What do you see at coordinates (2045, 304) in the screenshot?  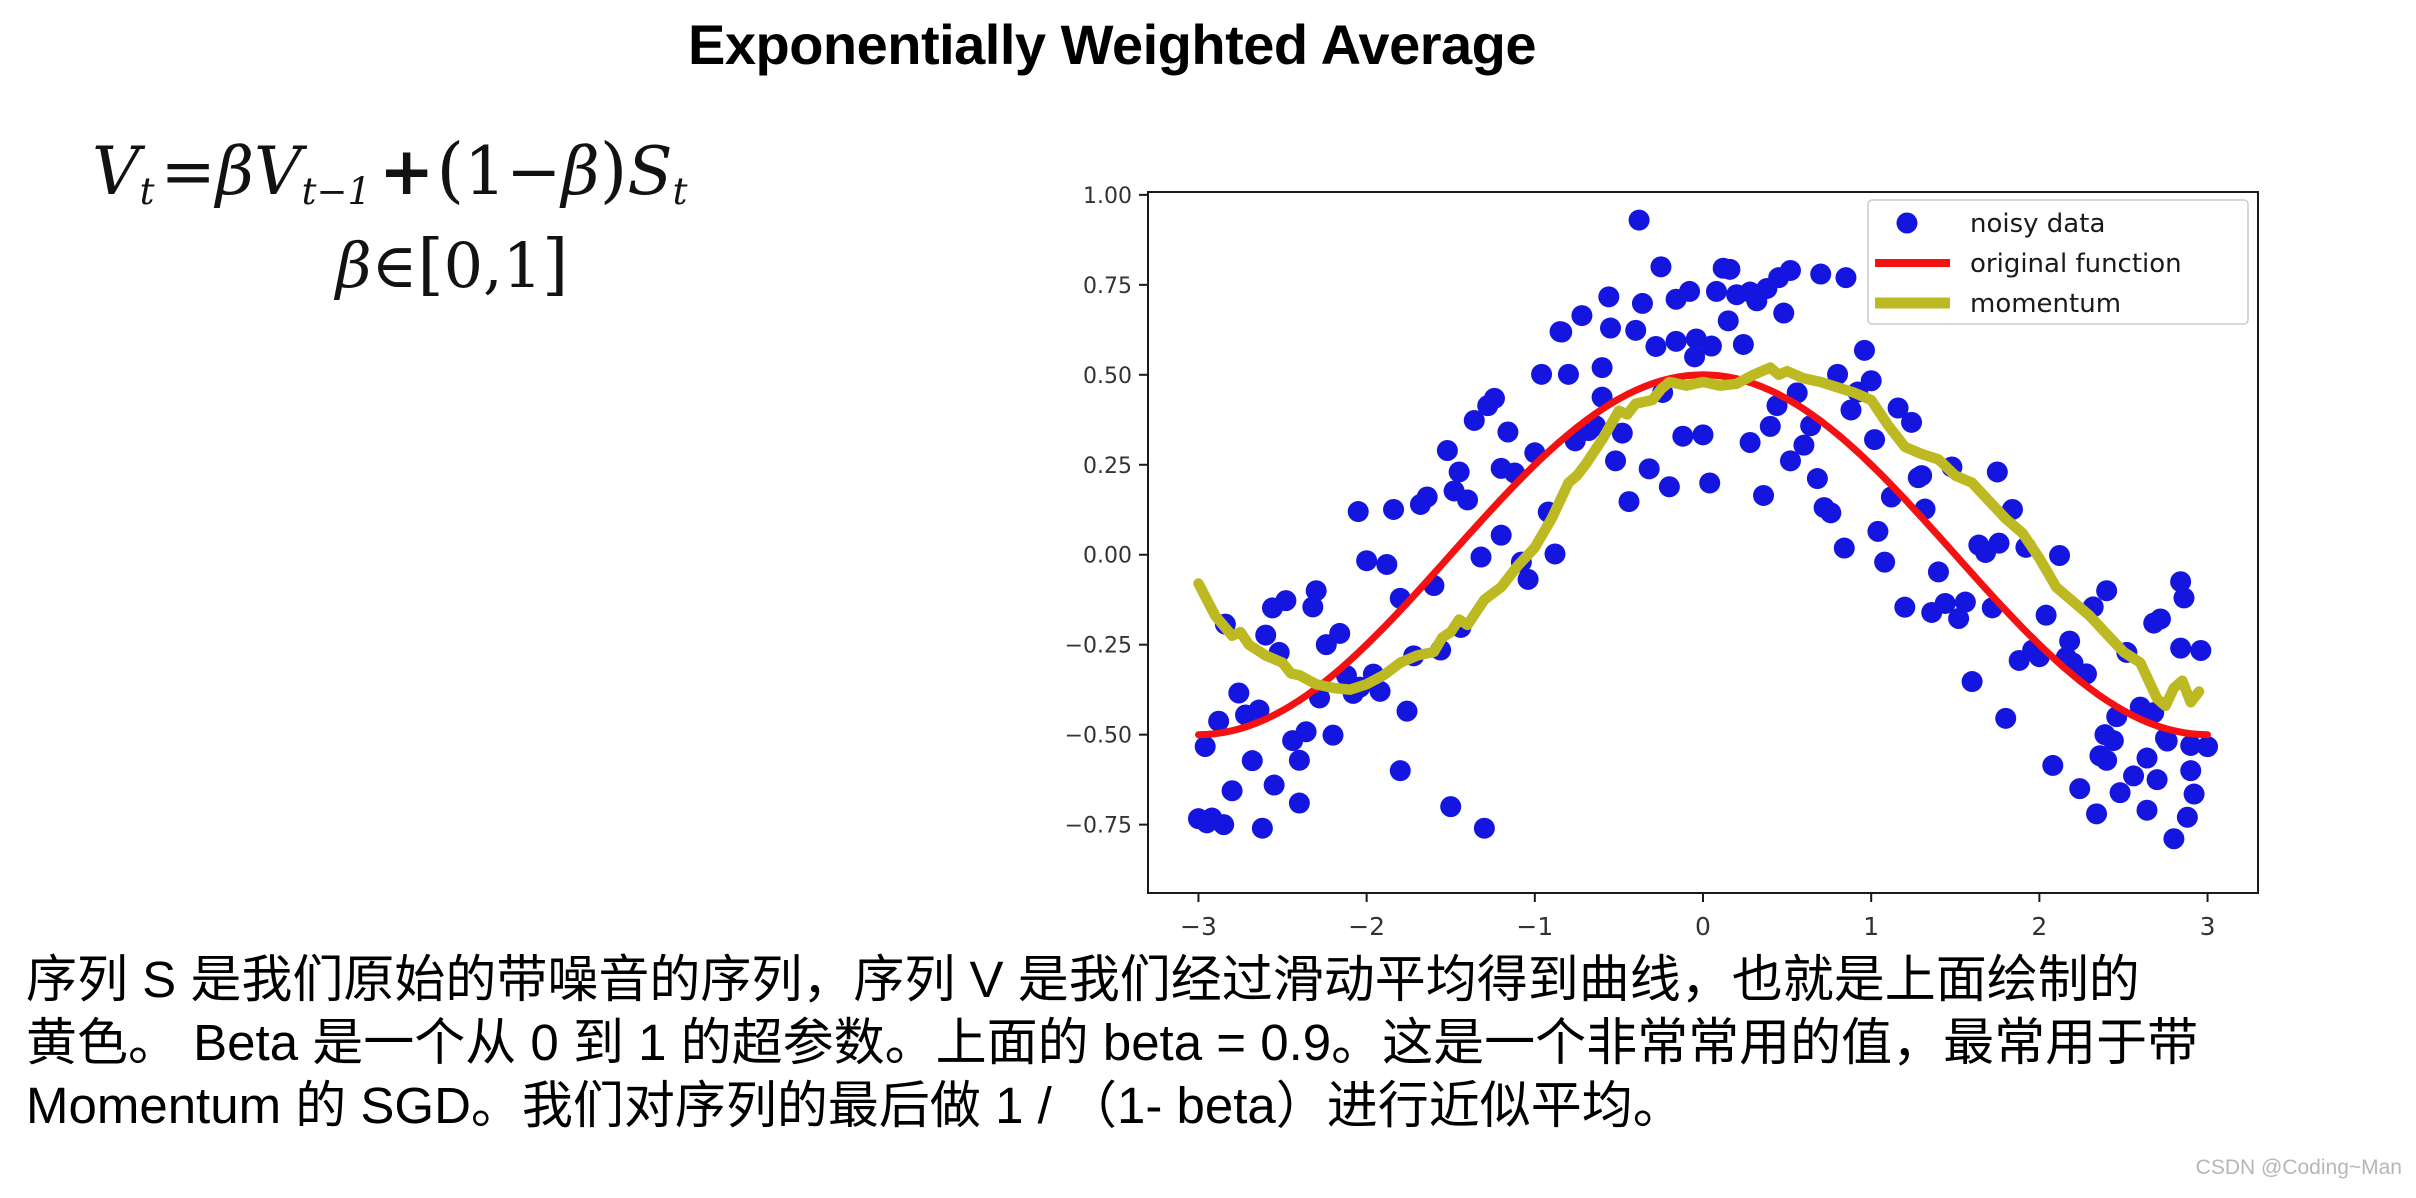 I see `legend-label-2: momentum` at bounding box center [2045, 304].